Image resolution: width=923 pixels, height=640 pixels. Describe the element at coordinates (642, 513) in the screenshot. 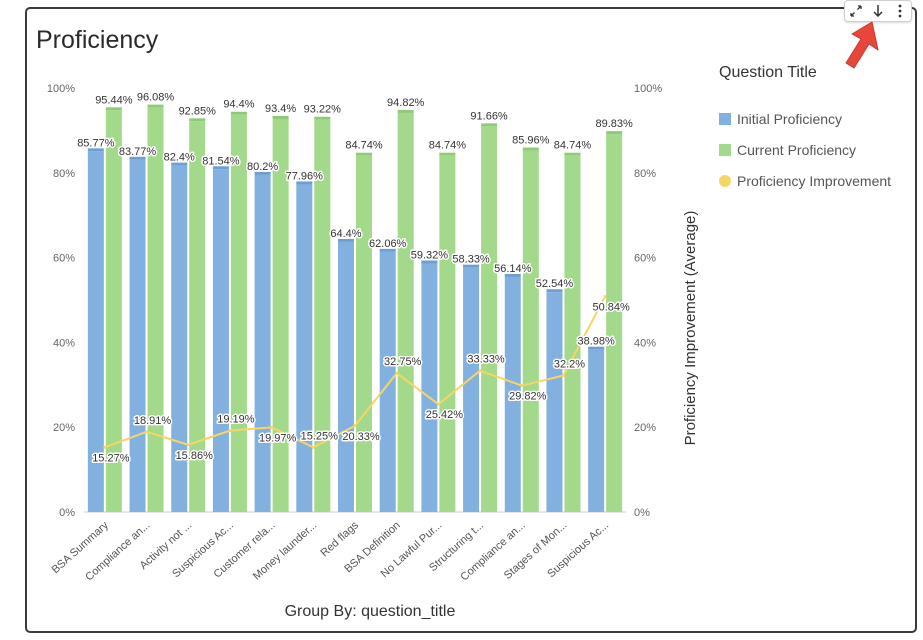

I see `y-tick-label-right: 0%` at that location.